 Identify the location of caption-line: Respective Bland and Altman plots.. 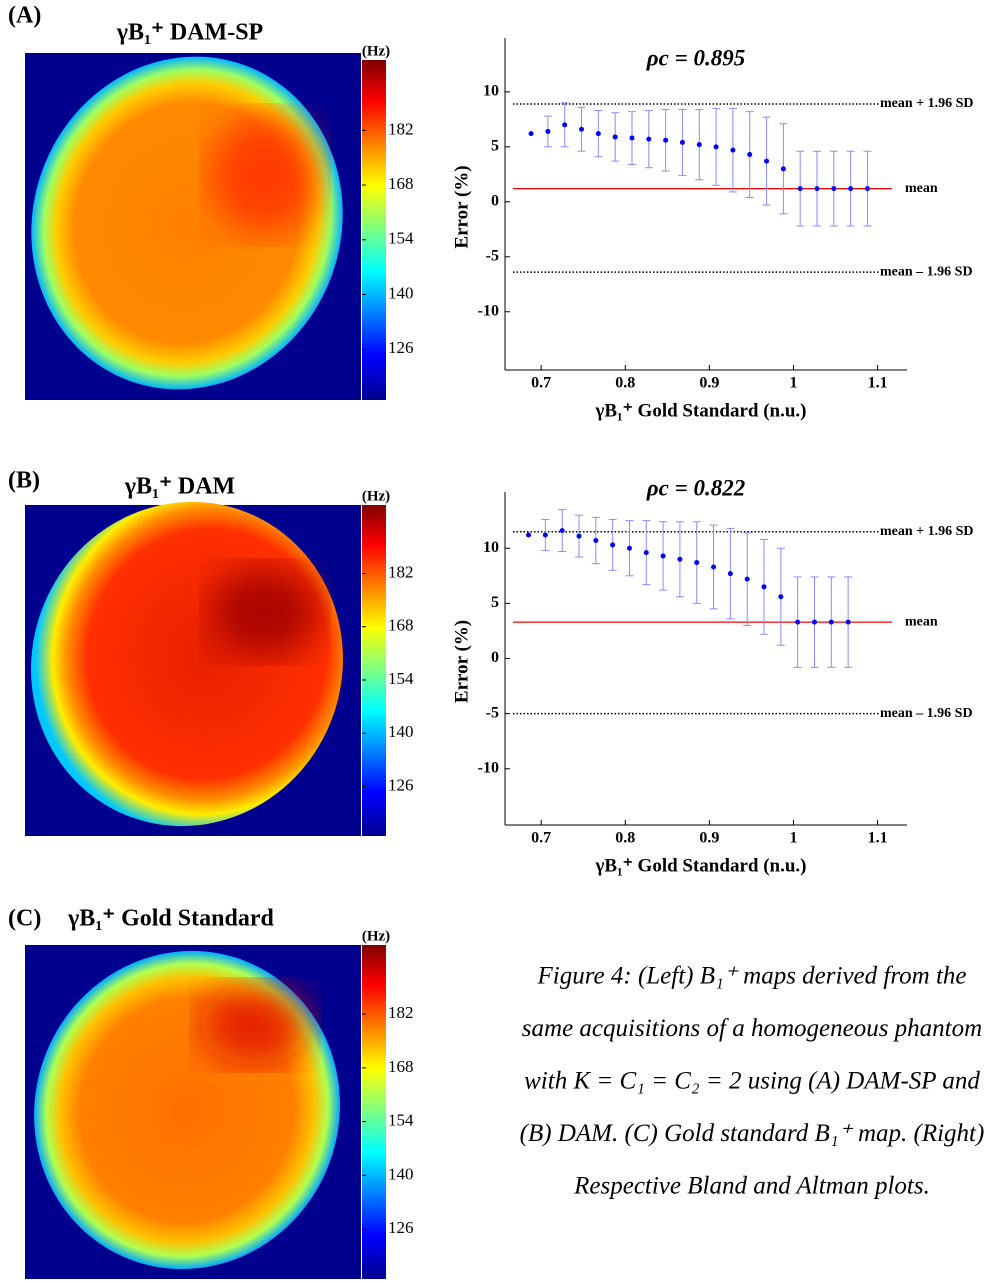
(751, 1186).